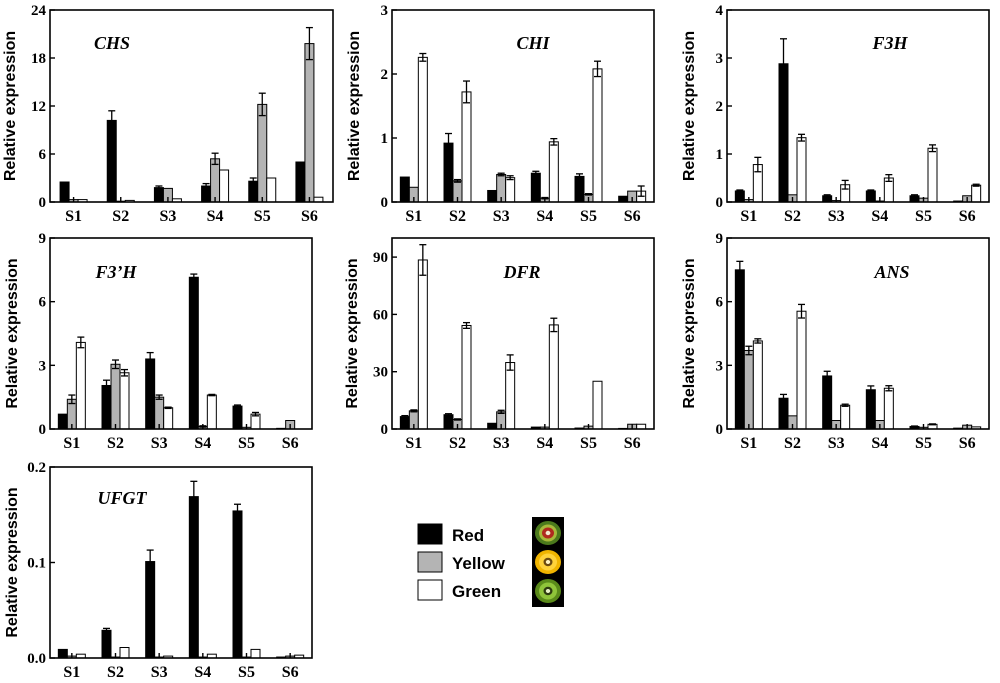 The height and width of the screenshot is (683, 1000). Describe the element at coordinates (548, 533) in the screenshot. I see `red-kiwifruit-icon` at that location.